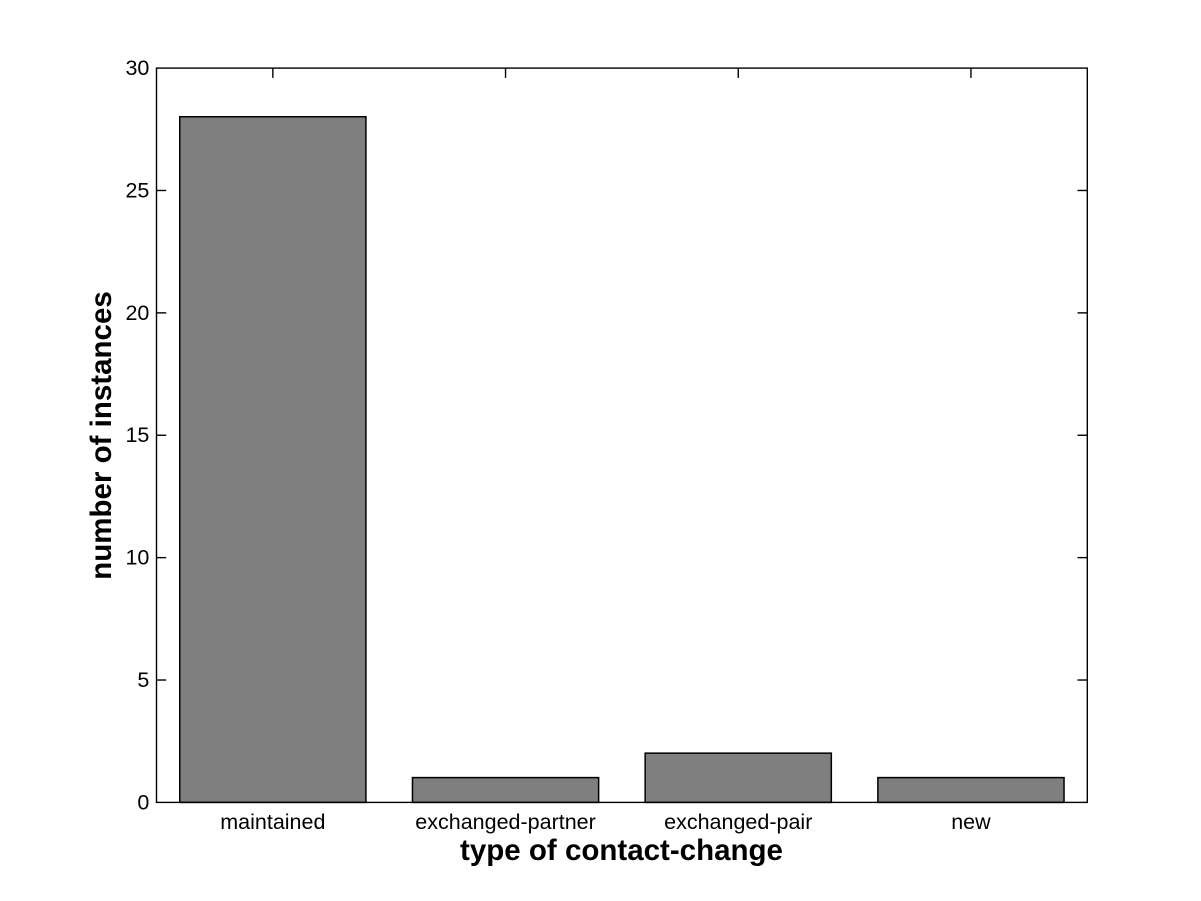  Describe the element at coordinates (137, 558) in the screenshot. I see `svg-text: 10` at that location.